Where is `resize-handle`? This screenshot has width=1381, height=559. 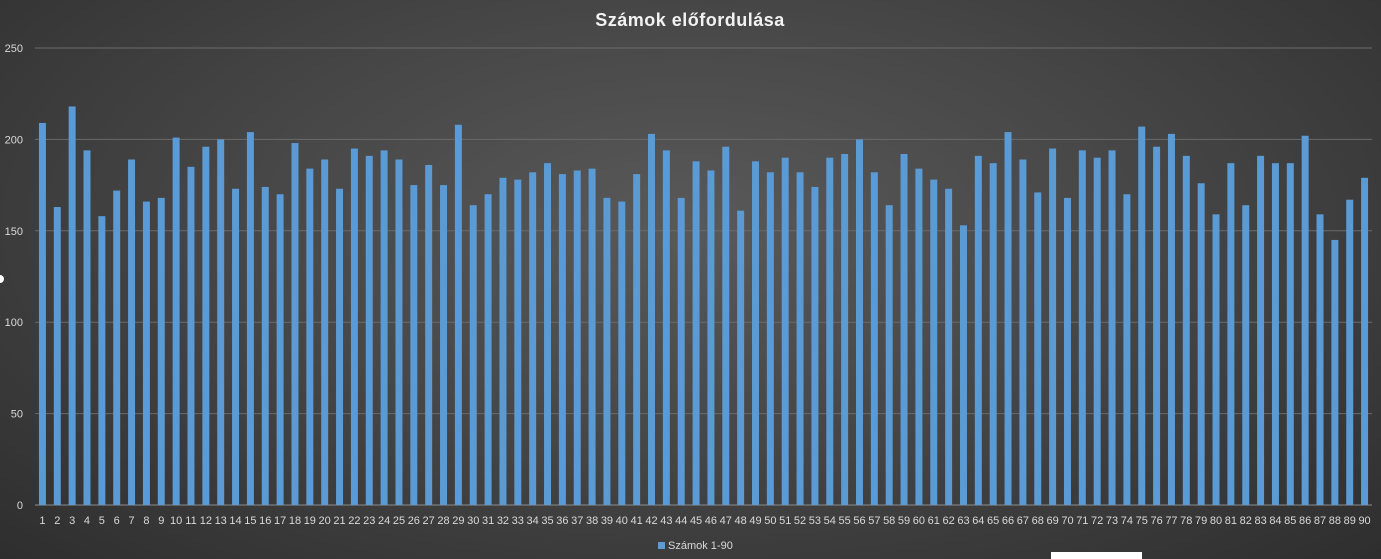 resize-handle is located at coordinates (2, 279).